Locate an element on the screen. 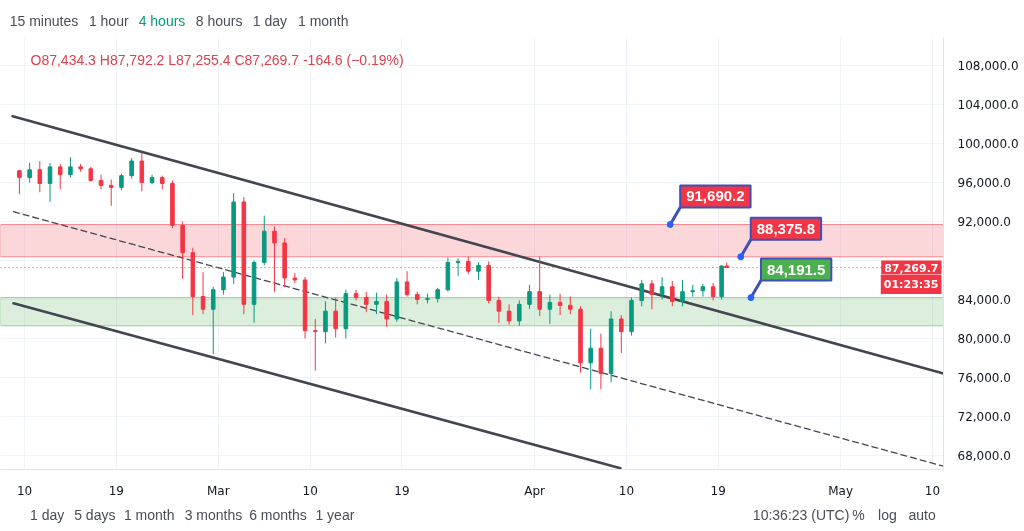  y-tick-label: 104,000.0 is located at coordinates (988, 104).